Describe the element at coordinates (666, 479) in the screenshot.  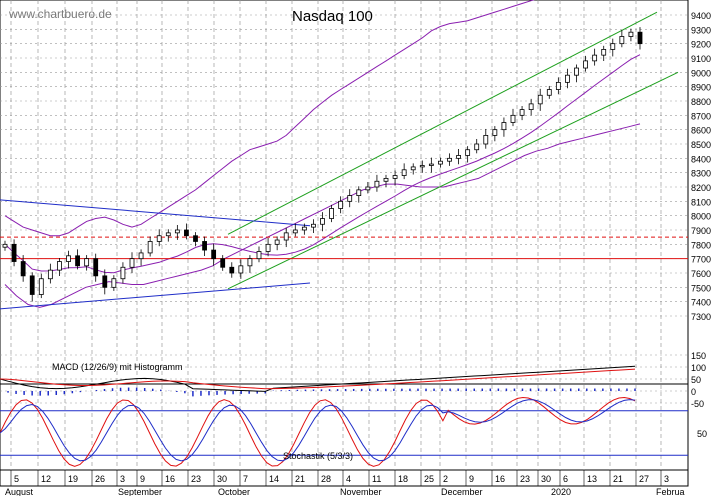
I see `day-tick-label: 3` at that location.